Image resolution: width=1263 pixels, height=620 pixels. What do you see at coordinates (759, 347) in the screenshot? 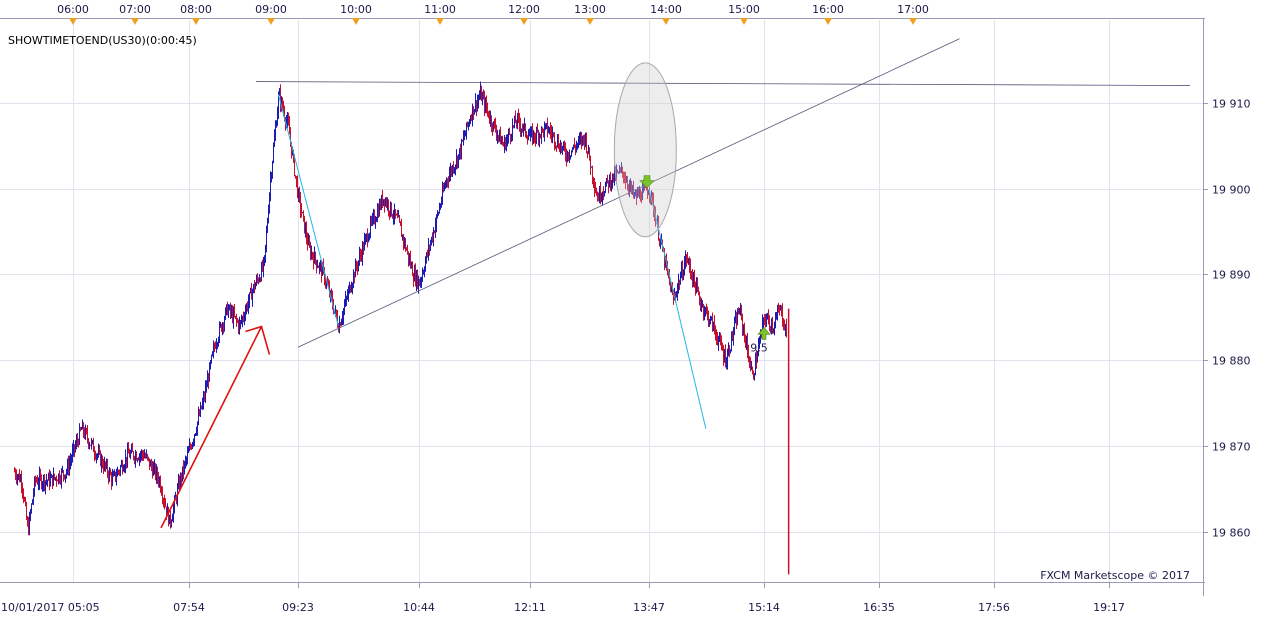
I see `signal-value-label: 9,5` at bounding box center [759, 347].